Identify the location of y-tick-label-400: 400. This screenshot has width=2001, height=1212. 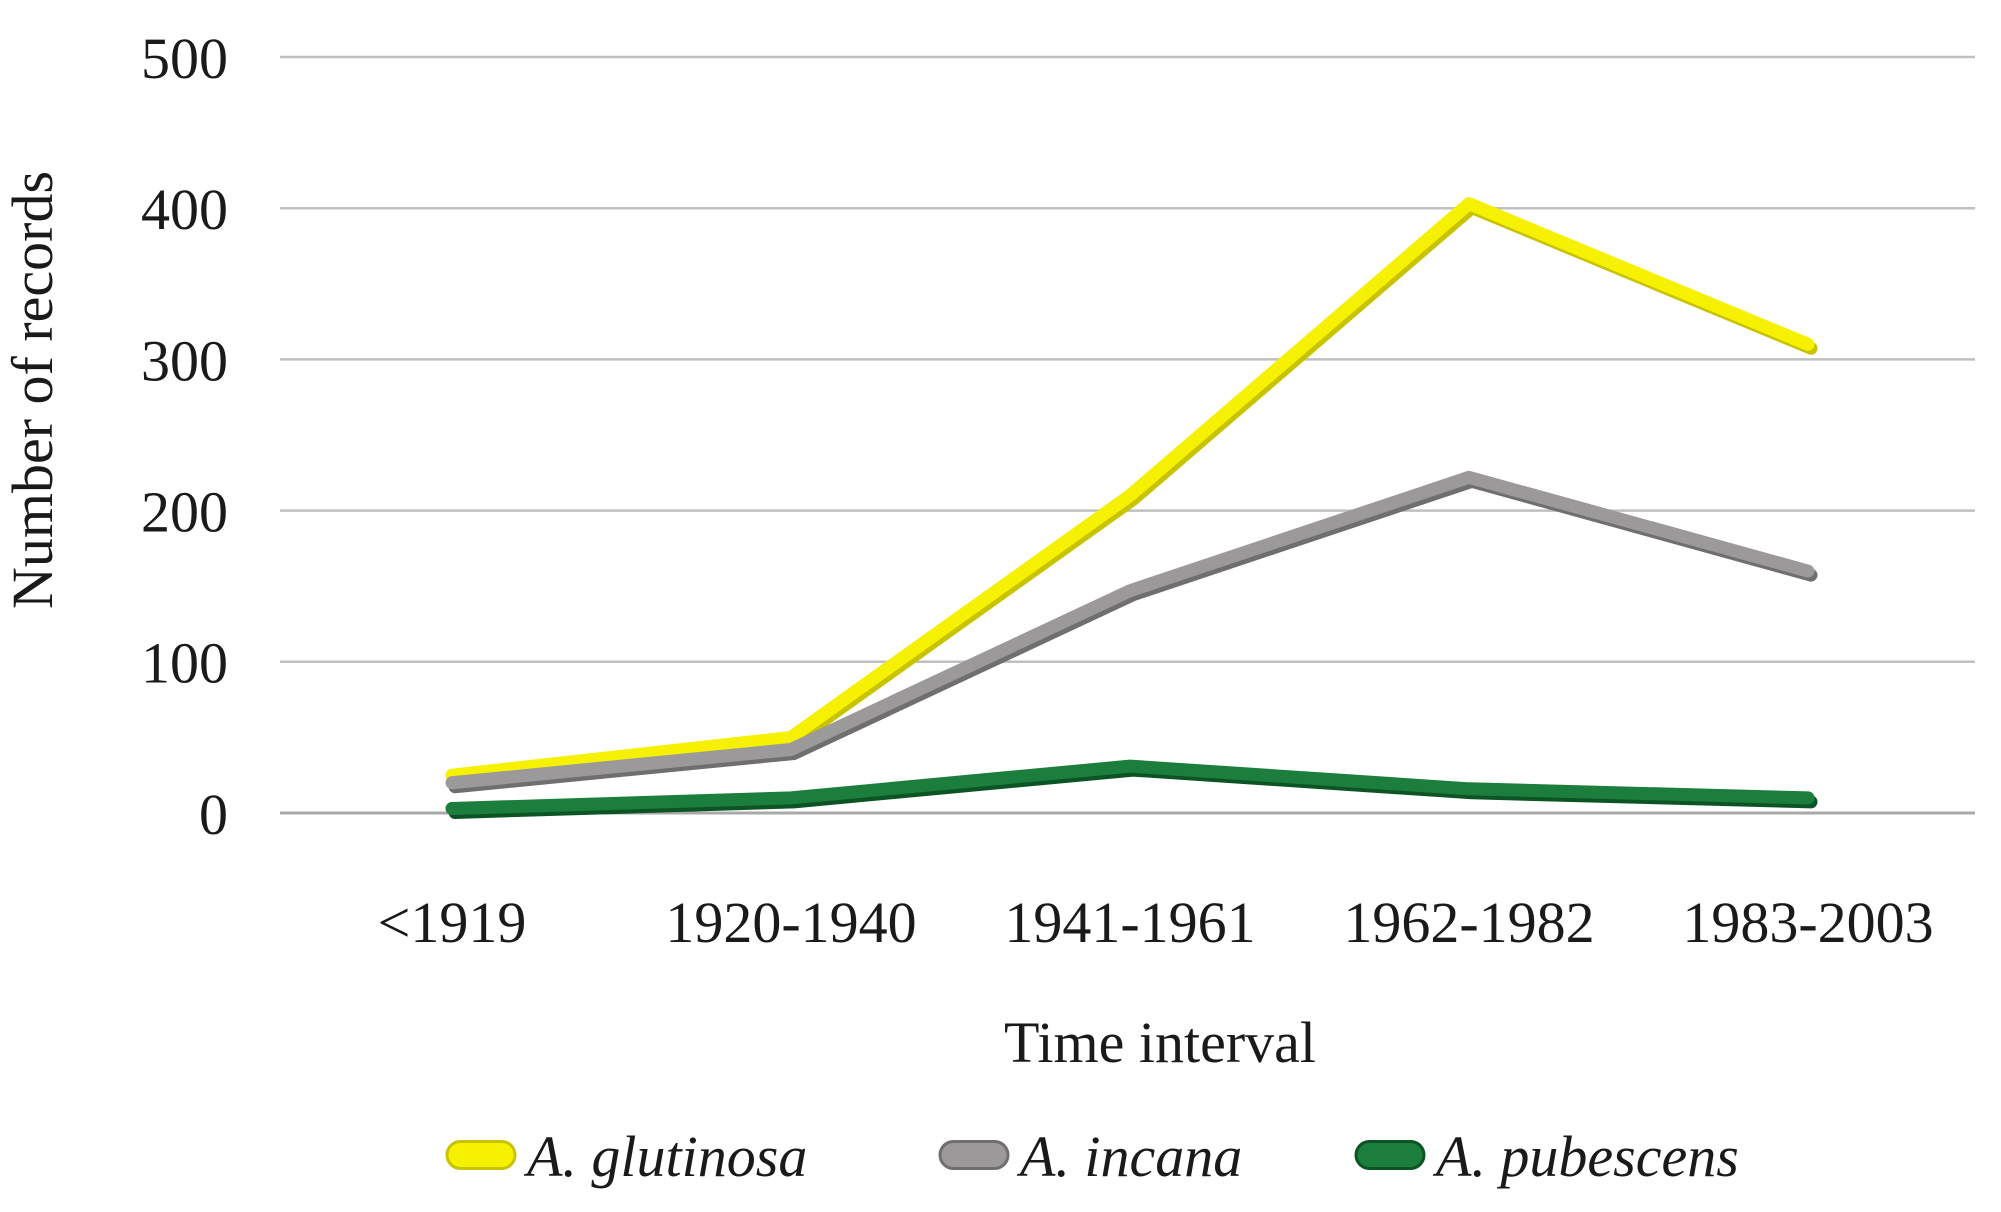
(184, 209).